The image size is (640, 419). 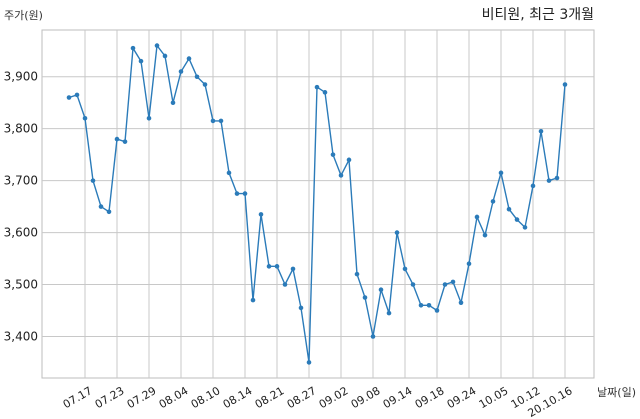 What do you see at coordinates (398, 397) in the screenshot?
I see `x-tick-label: 09.14` at bounding box center [398, 397].